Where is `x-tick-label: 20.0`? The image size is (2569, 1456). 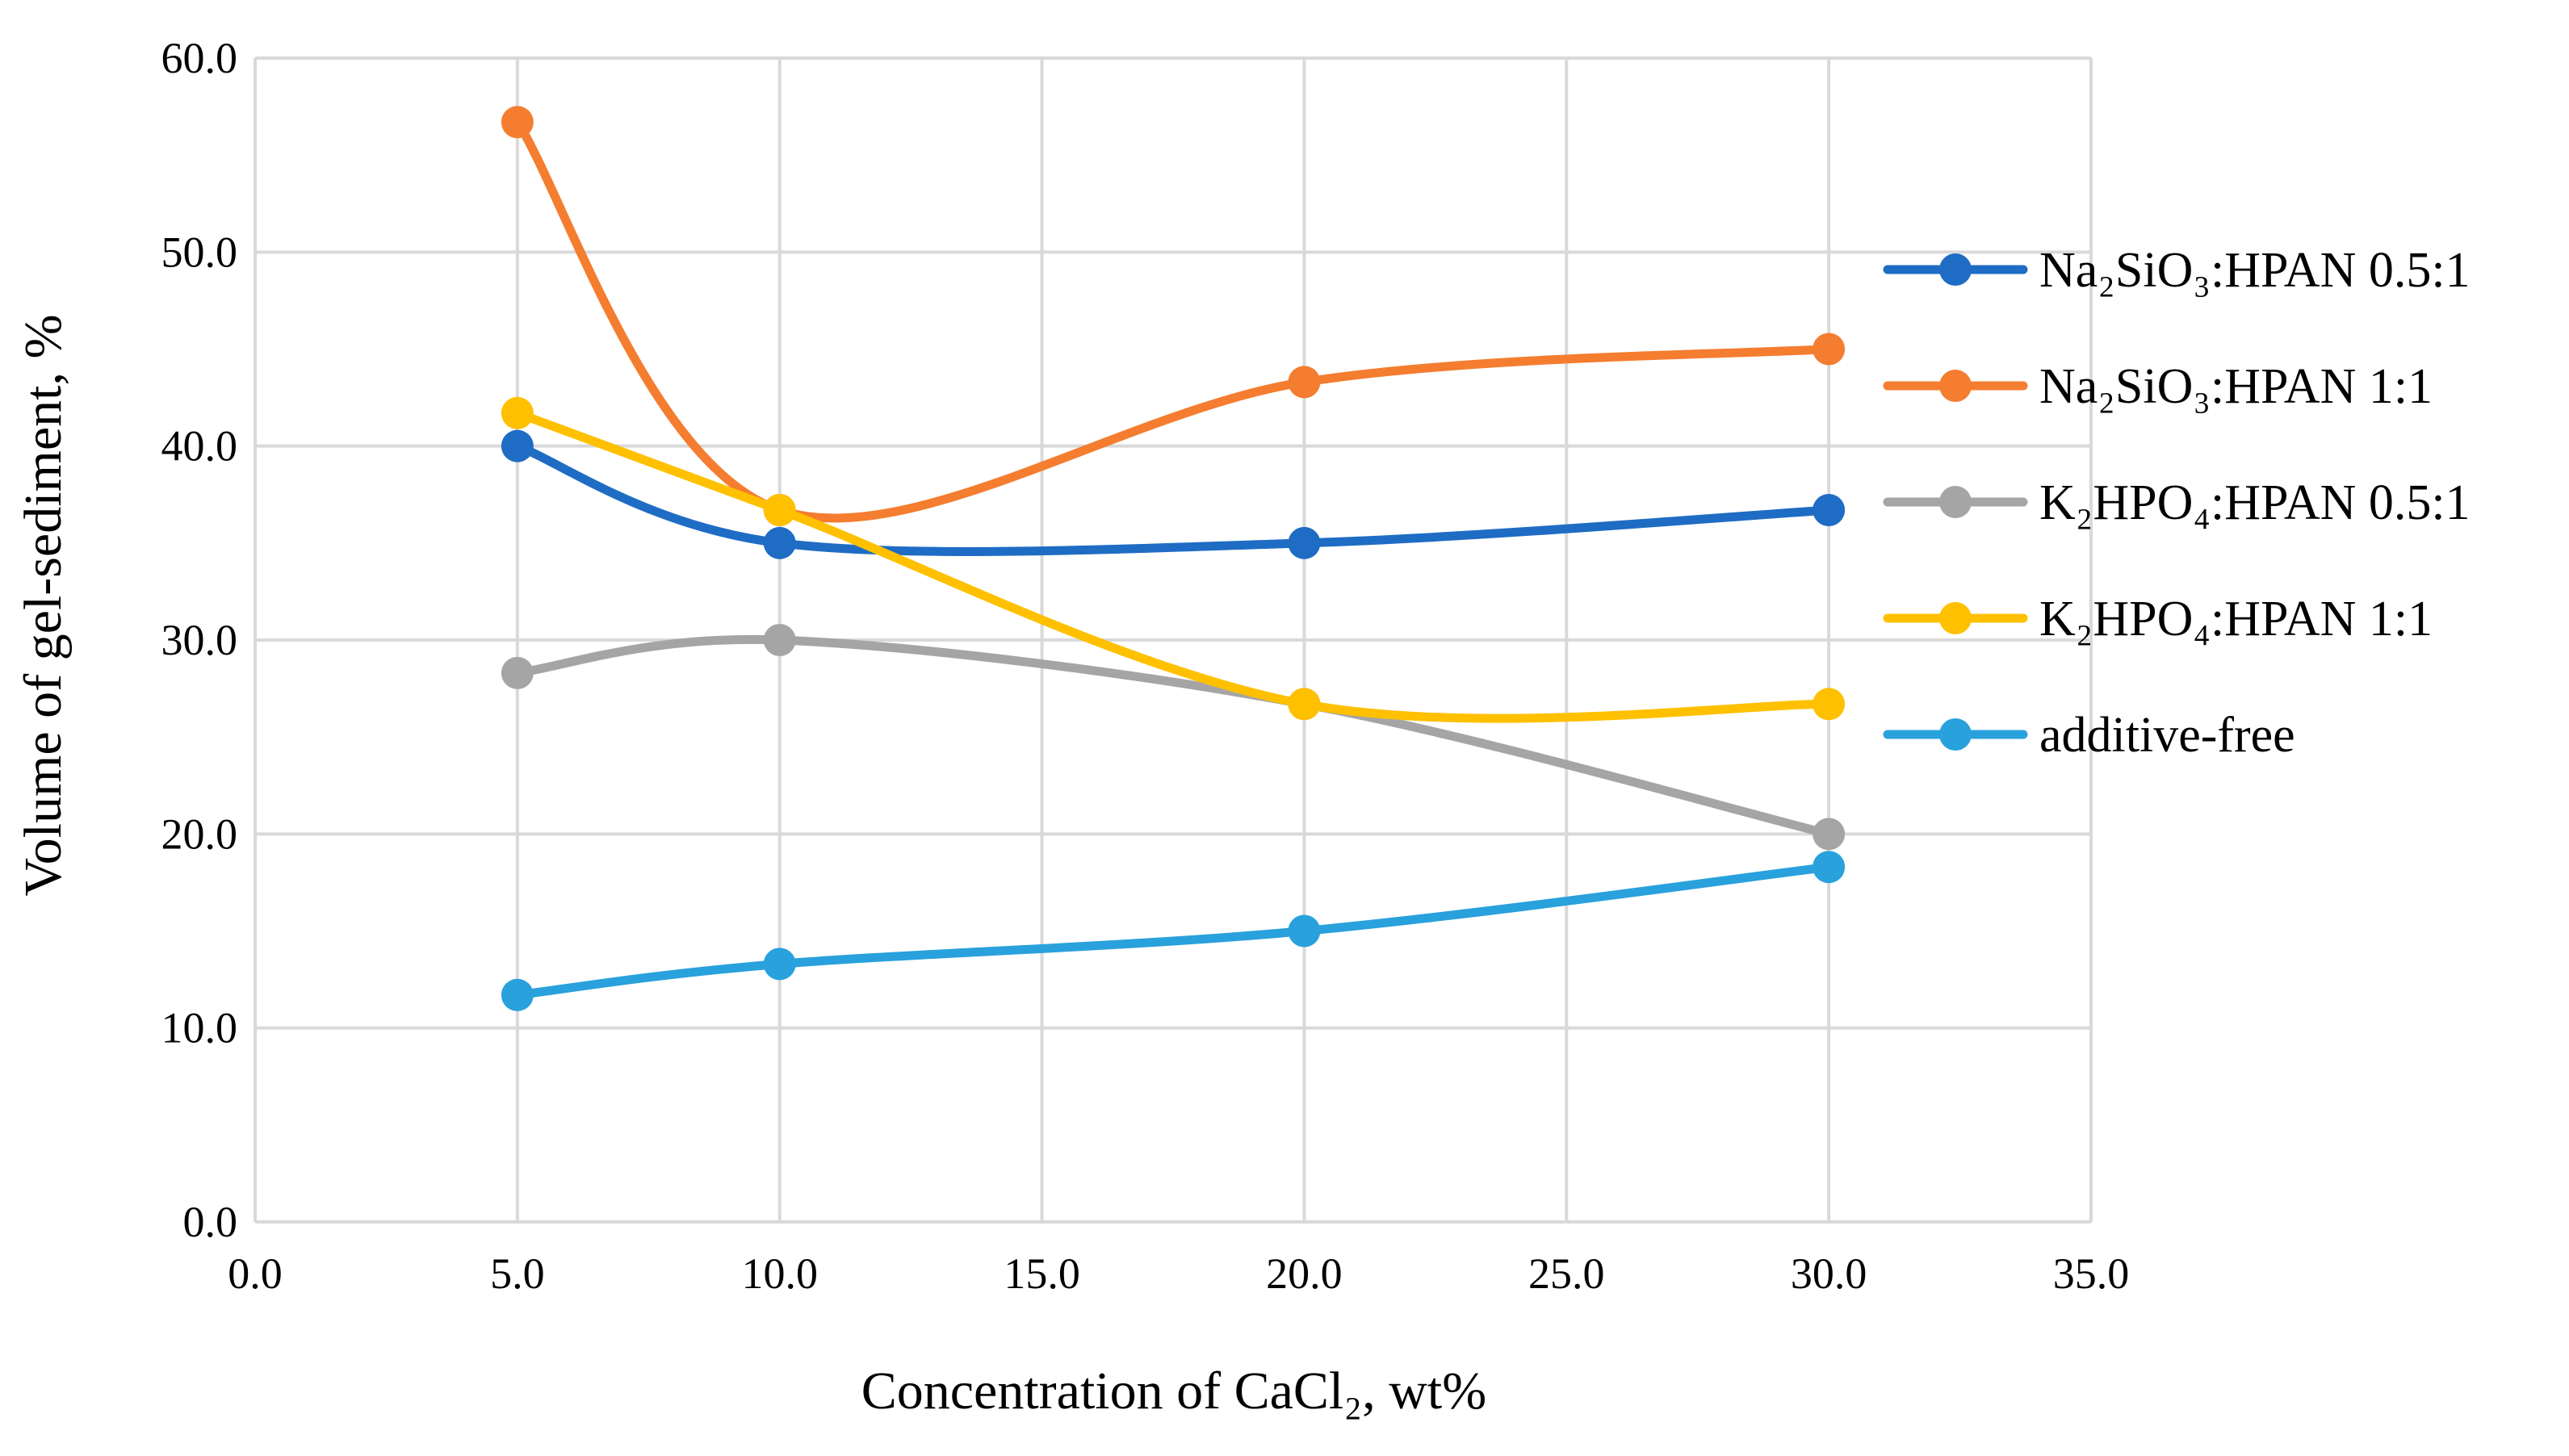
x-tick-label: 20.0 is located at coordinates (1304, 1274).